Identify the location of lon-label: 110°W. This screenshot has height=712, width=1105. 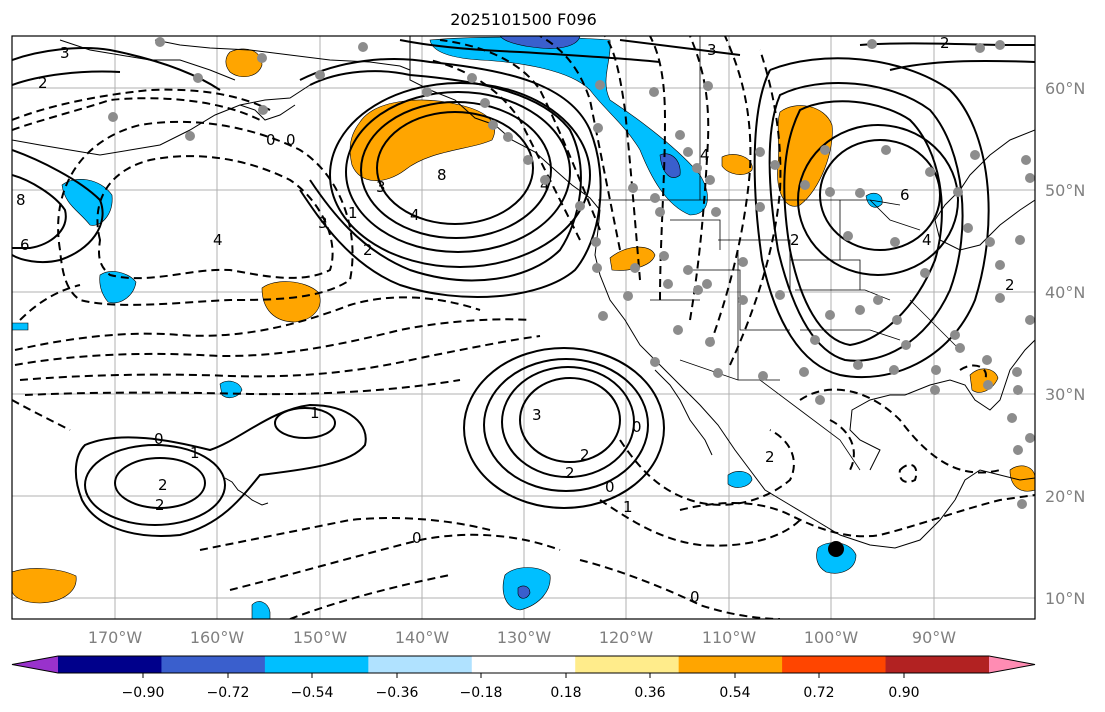
(729, 637).